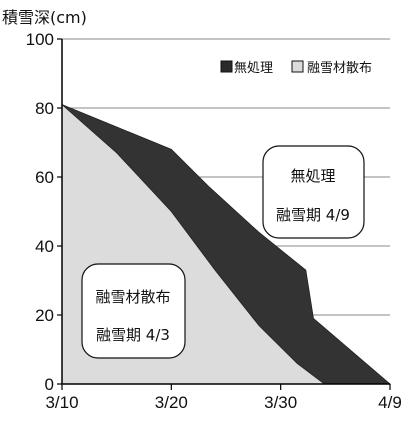  What do you see at coordinates (226, 66) in the screenshot?
I see `legend-swatch-untreated` at bounding box center [226, 66].